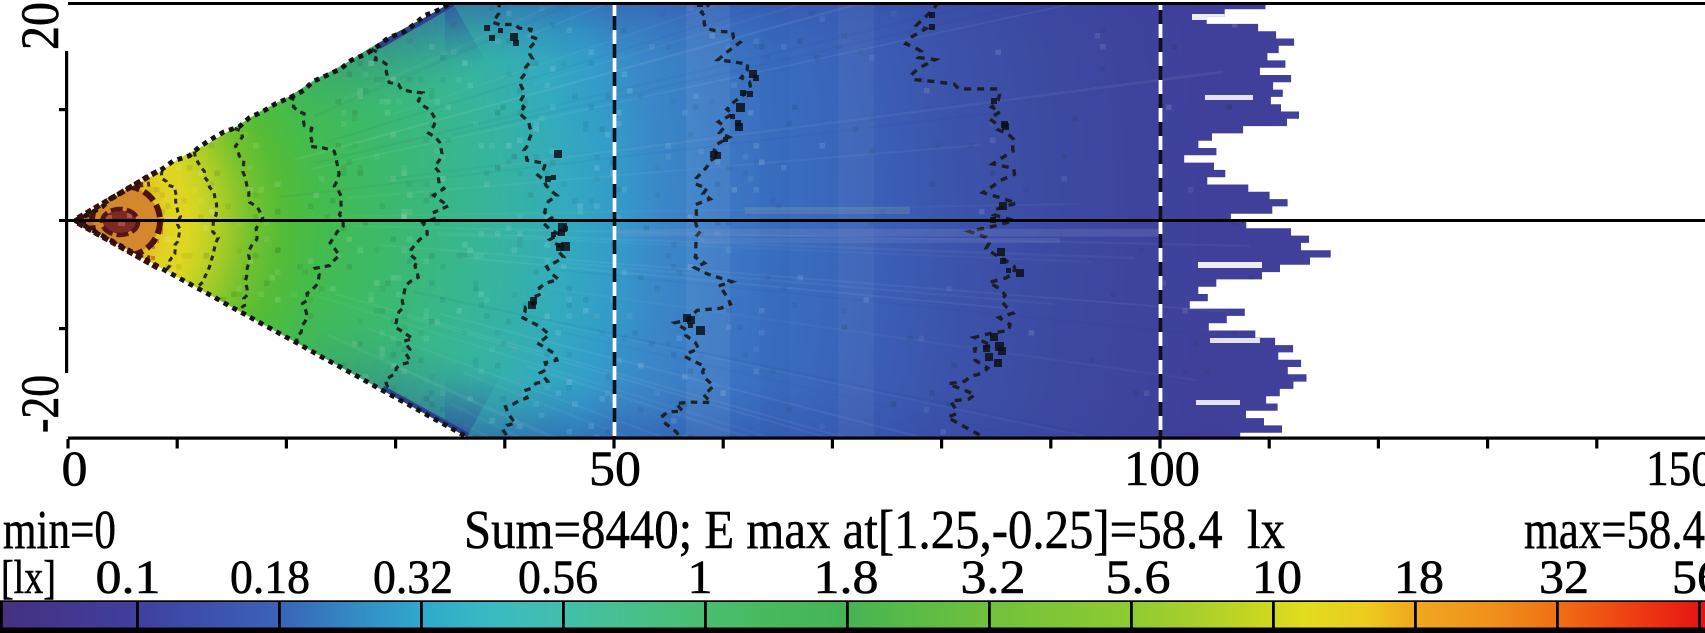  I want to click on svg-text: 10, so click(1277, 577).